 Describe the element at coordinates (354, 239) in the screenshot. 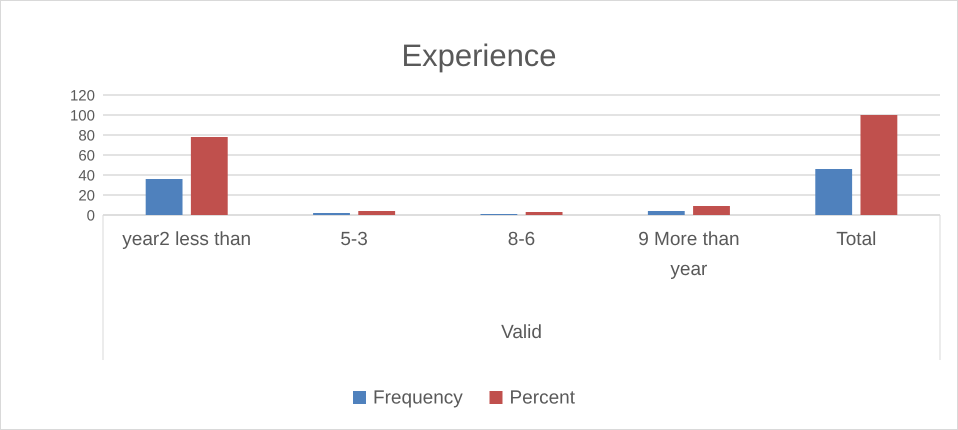

I see `x-tick-label: 5-3` at that location.